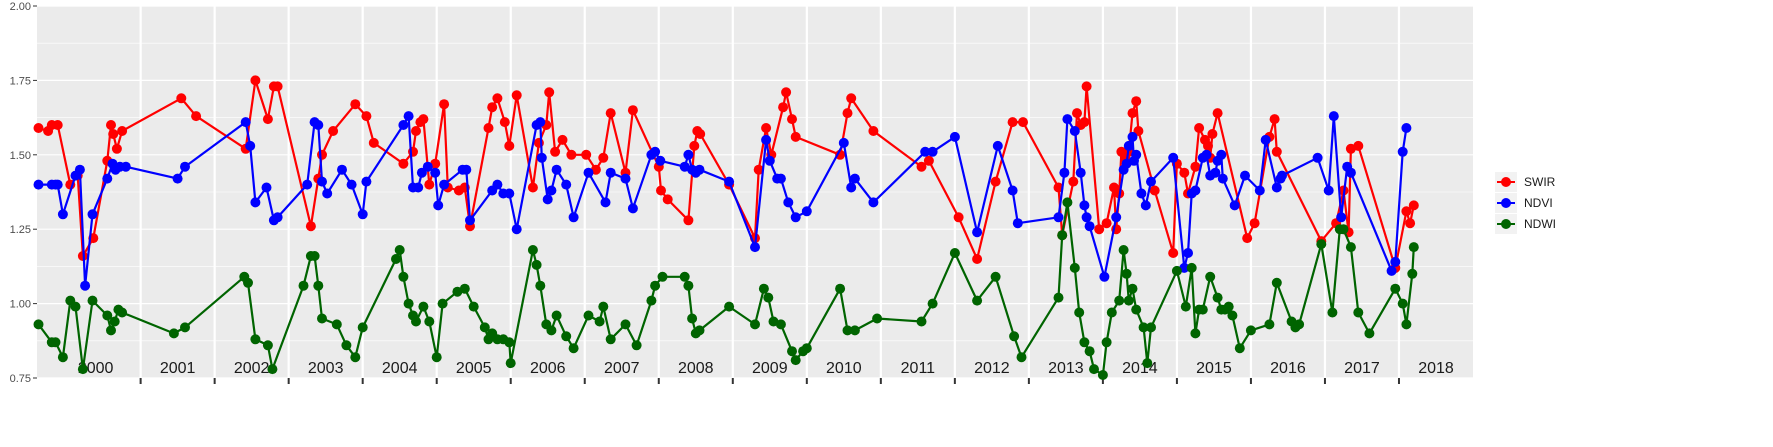 The height and width of the screenshot is (447, 1773). What do you see at coordinates (20, 305) in the screenshot?
I see `y-tick-label: 1.00` at bounding box center [20, 305].